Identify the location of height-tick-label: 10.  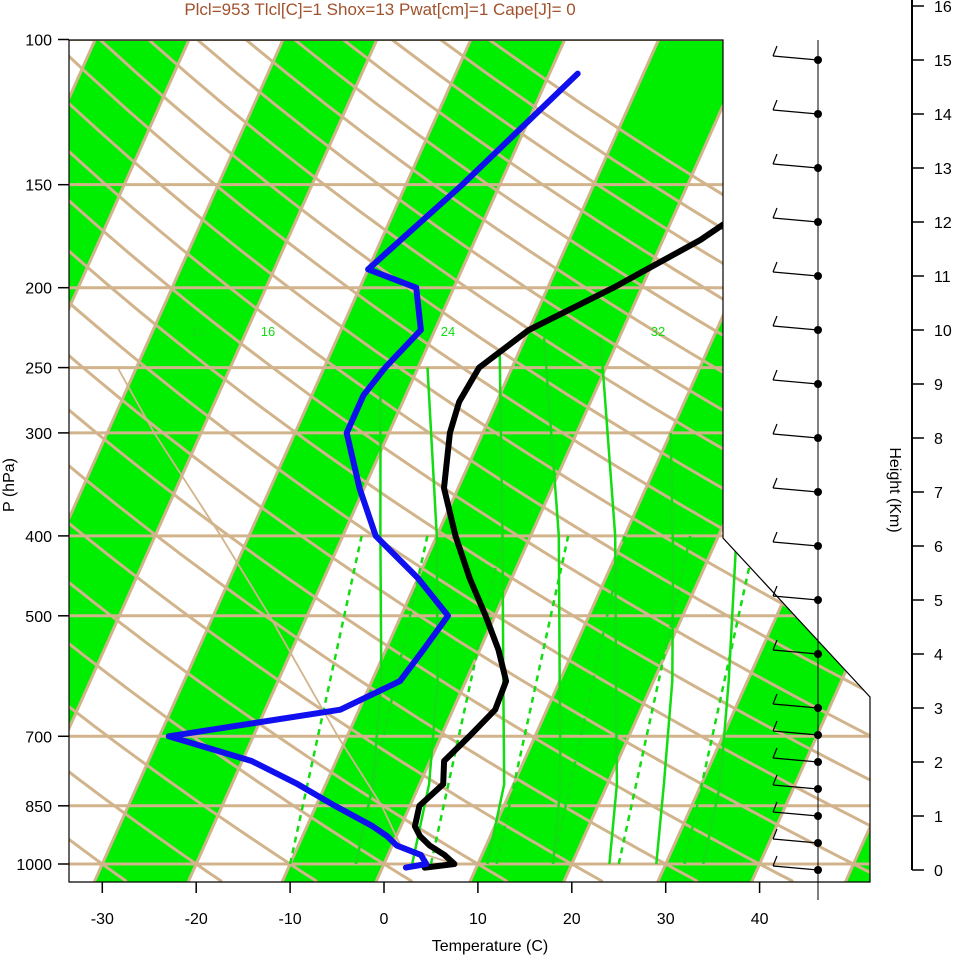
(943, 331).